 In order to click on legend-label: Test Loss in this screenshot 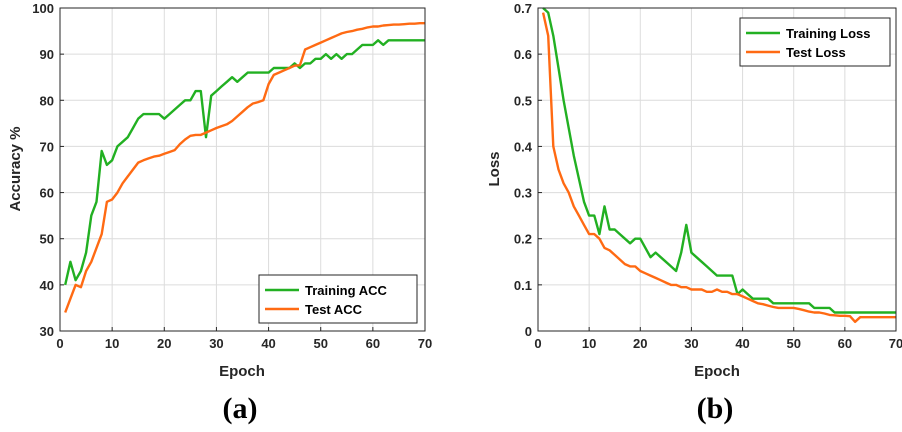, I will do `click(816, 52)`.